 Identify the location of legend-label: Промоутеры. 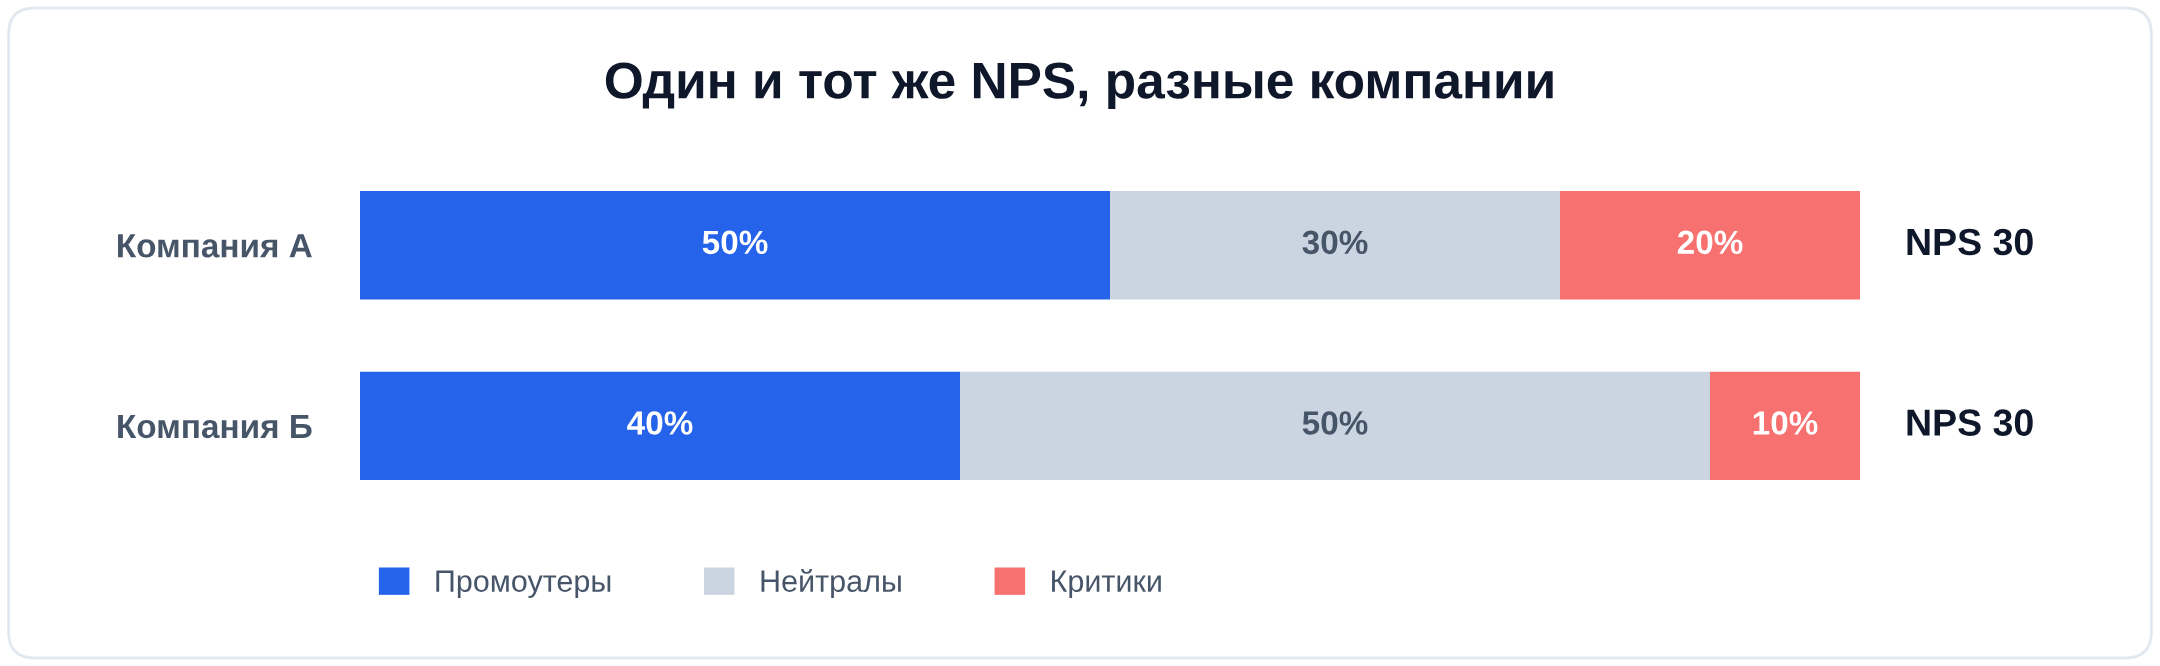
(523, 584).